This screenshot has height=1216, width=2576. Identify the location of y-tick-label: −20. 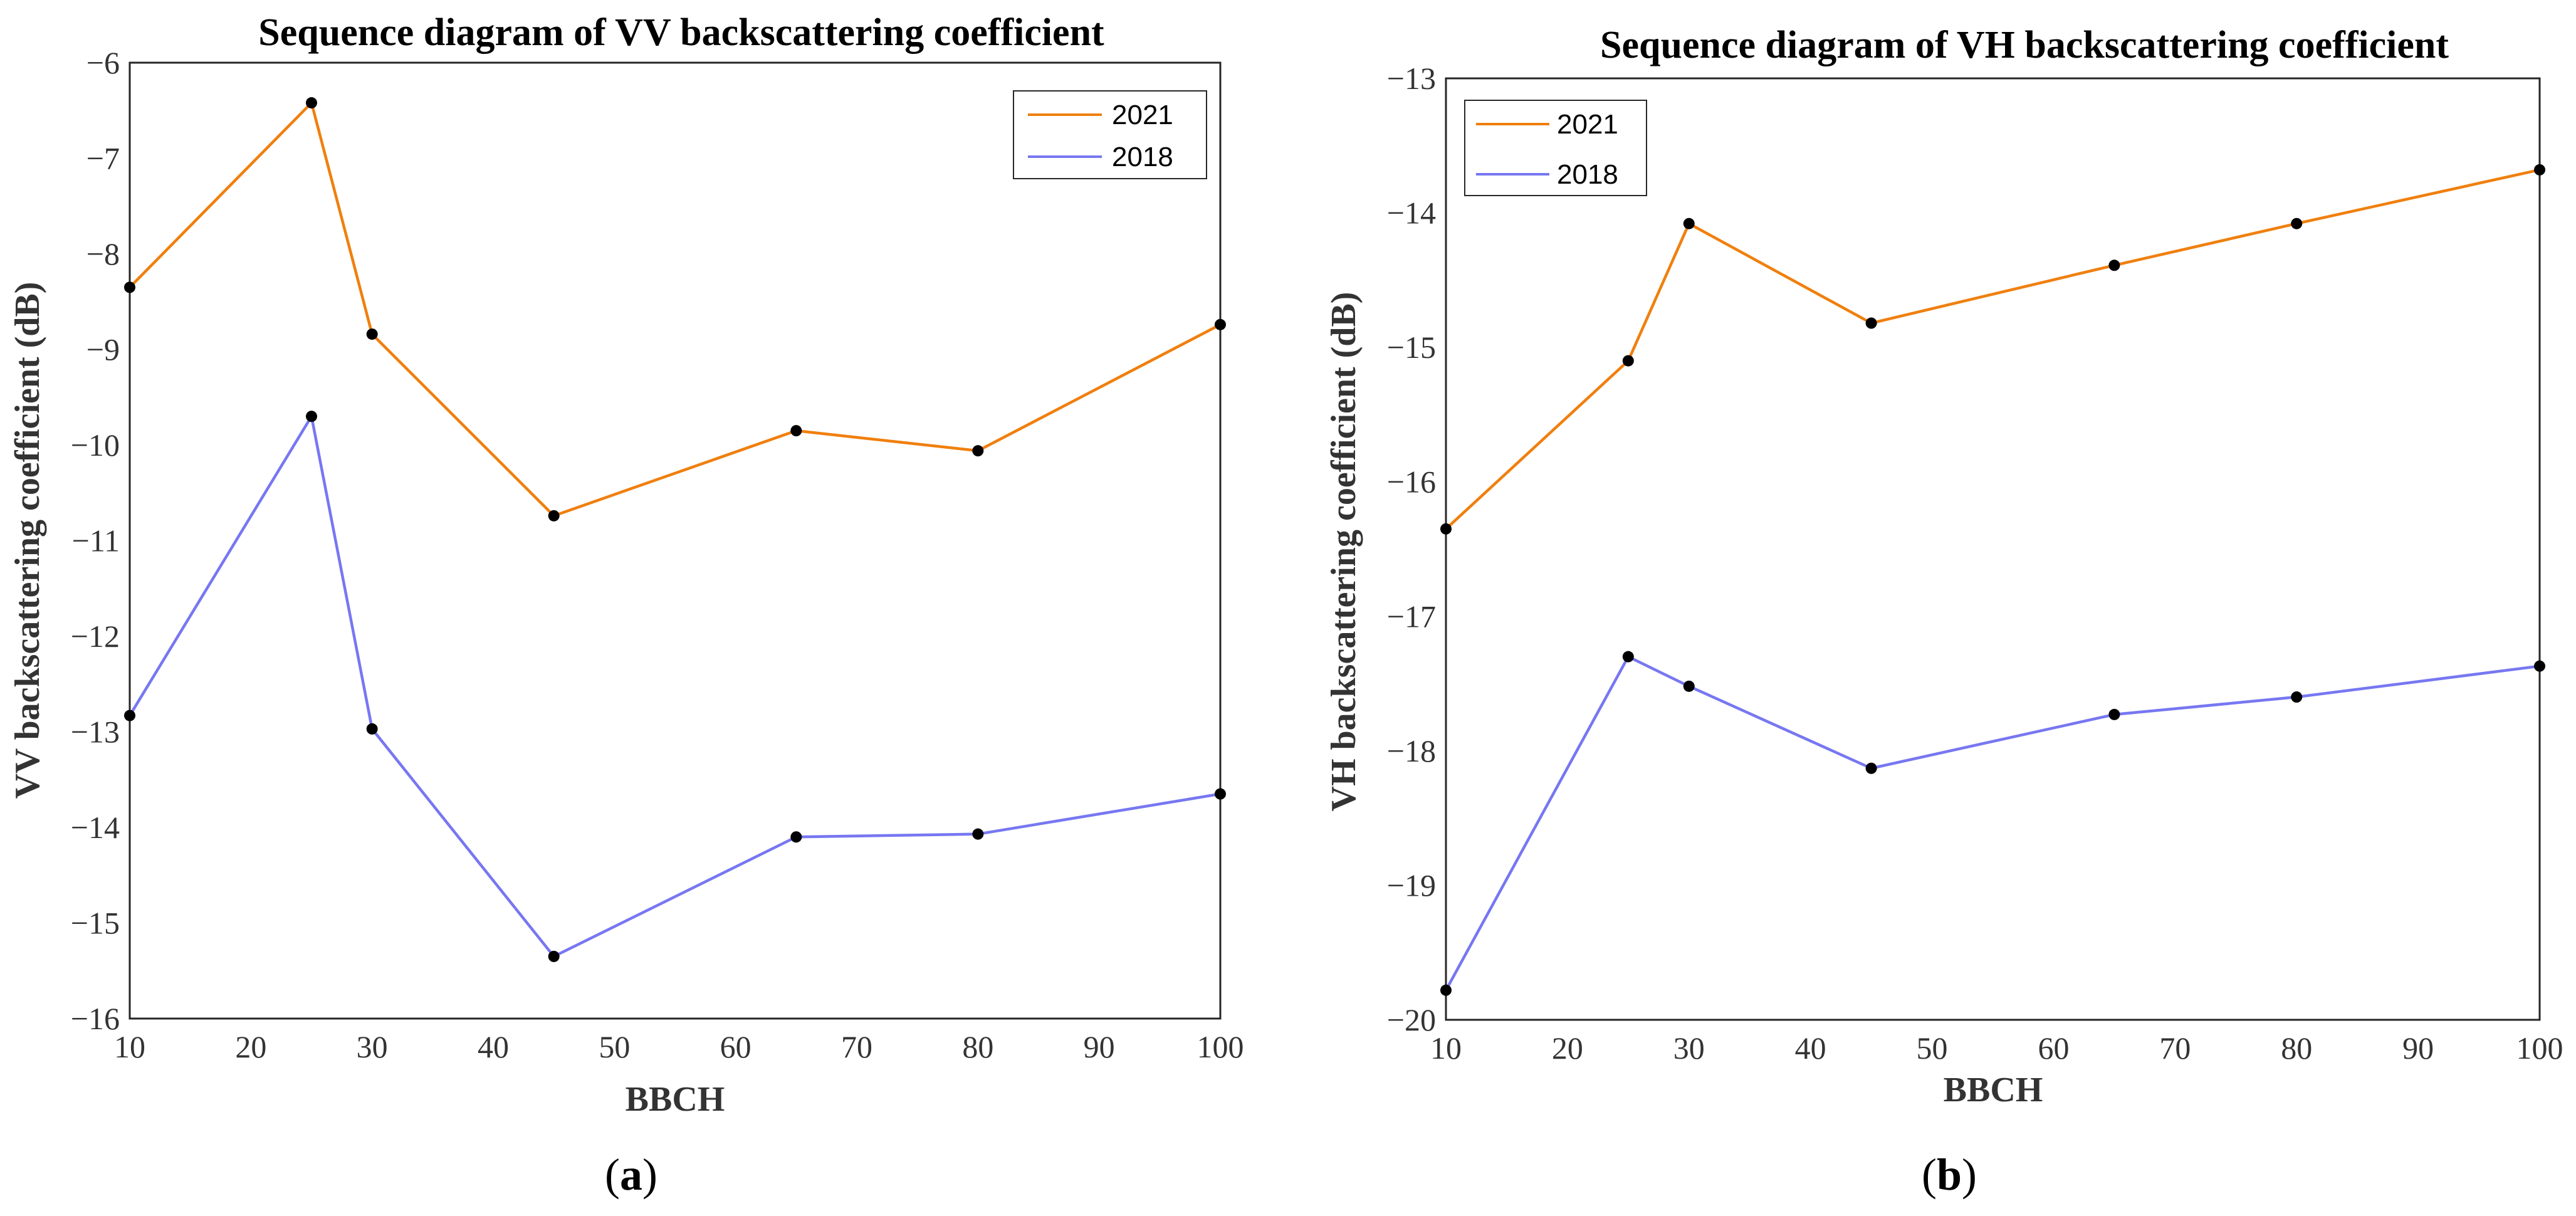
(1411, 1020).